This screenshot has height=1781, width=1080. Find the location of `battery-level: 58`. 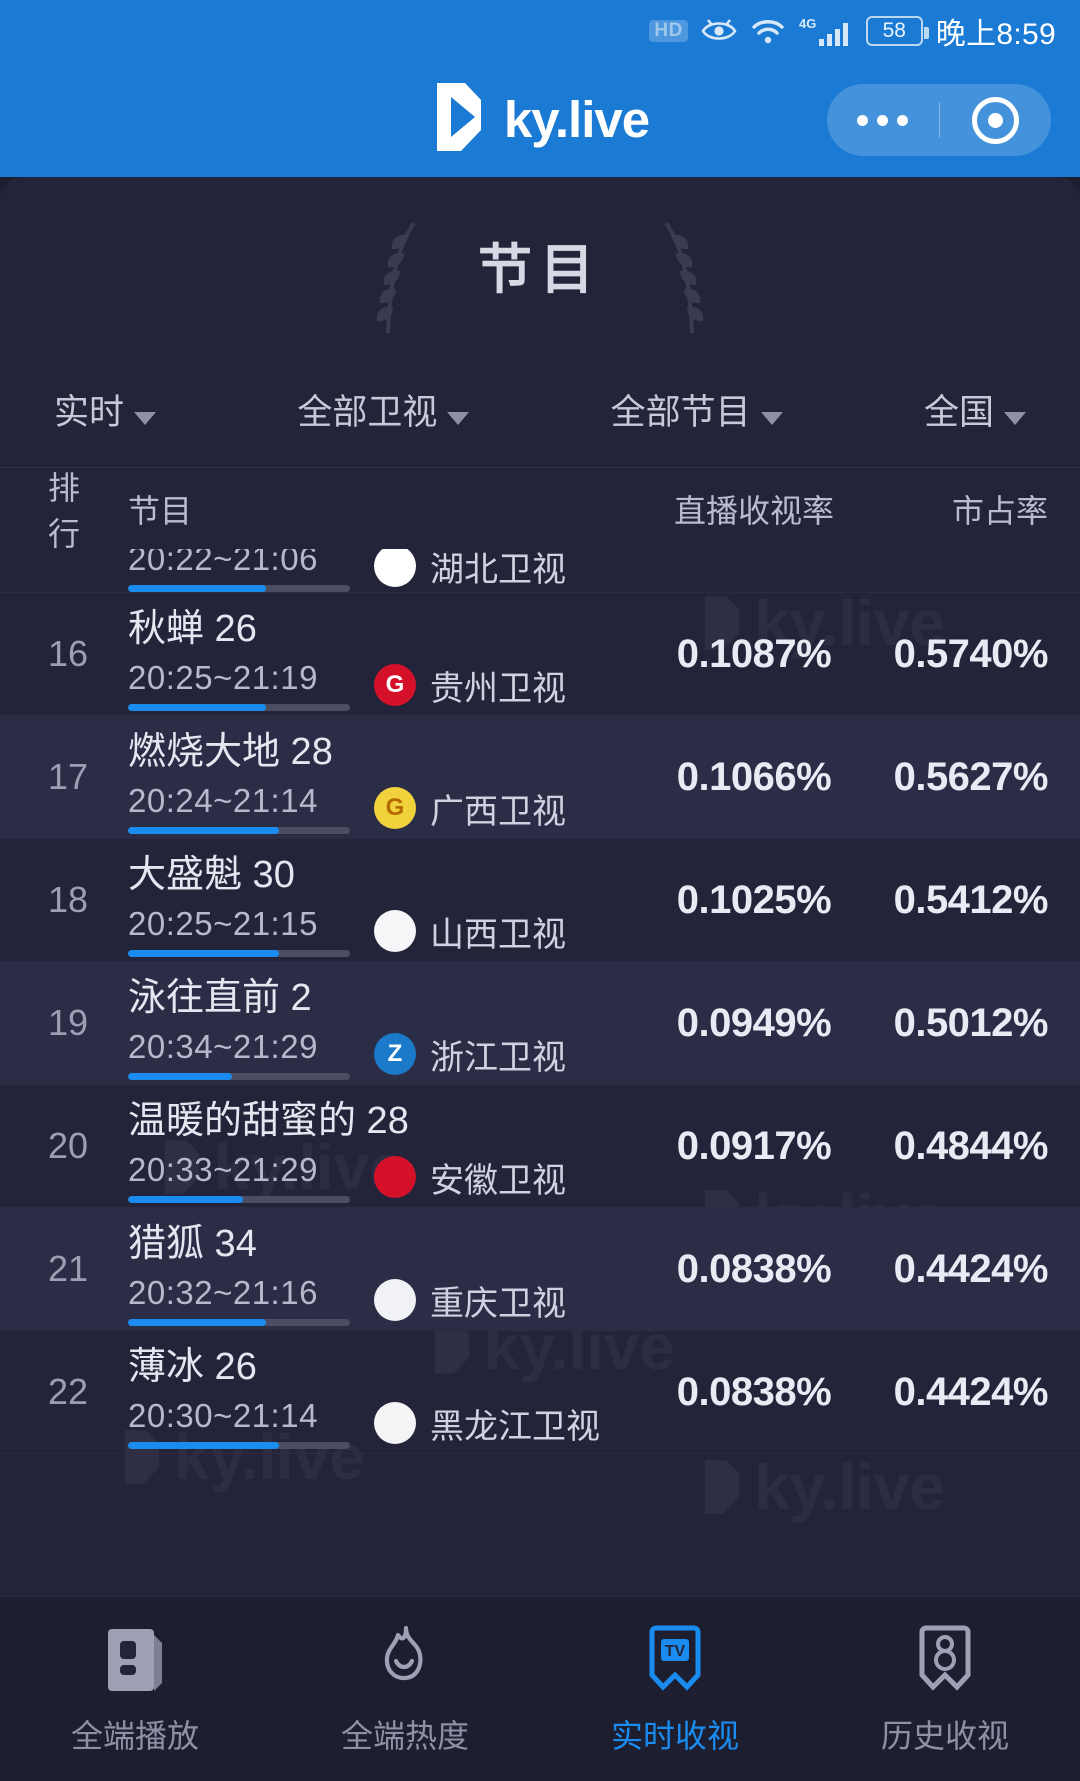

battery-level: 58 is located at coordinates (894, 30).